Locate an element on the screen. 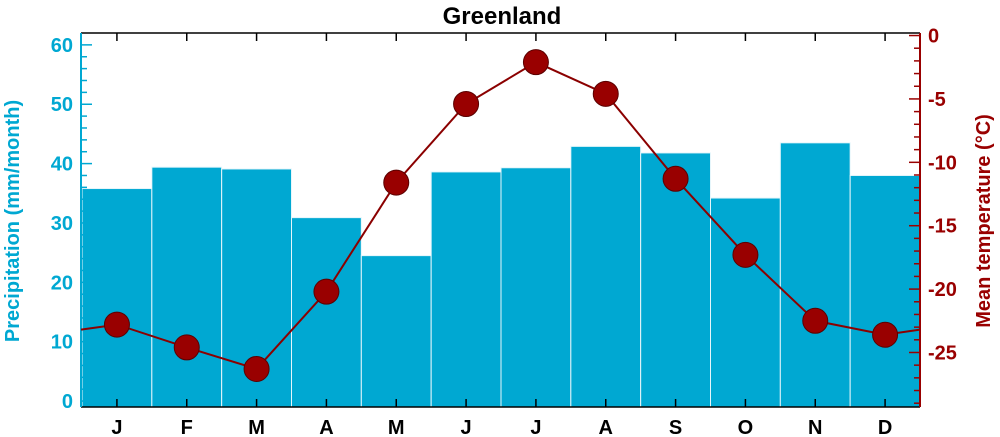 Image resolution: width=1000 pixels, height=437 pixels. right-tick-label: -20 is located at coordinates (942, 290).